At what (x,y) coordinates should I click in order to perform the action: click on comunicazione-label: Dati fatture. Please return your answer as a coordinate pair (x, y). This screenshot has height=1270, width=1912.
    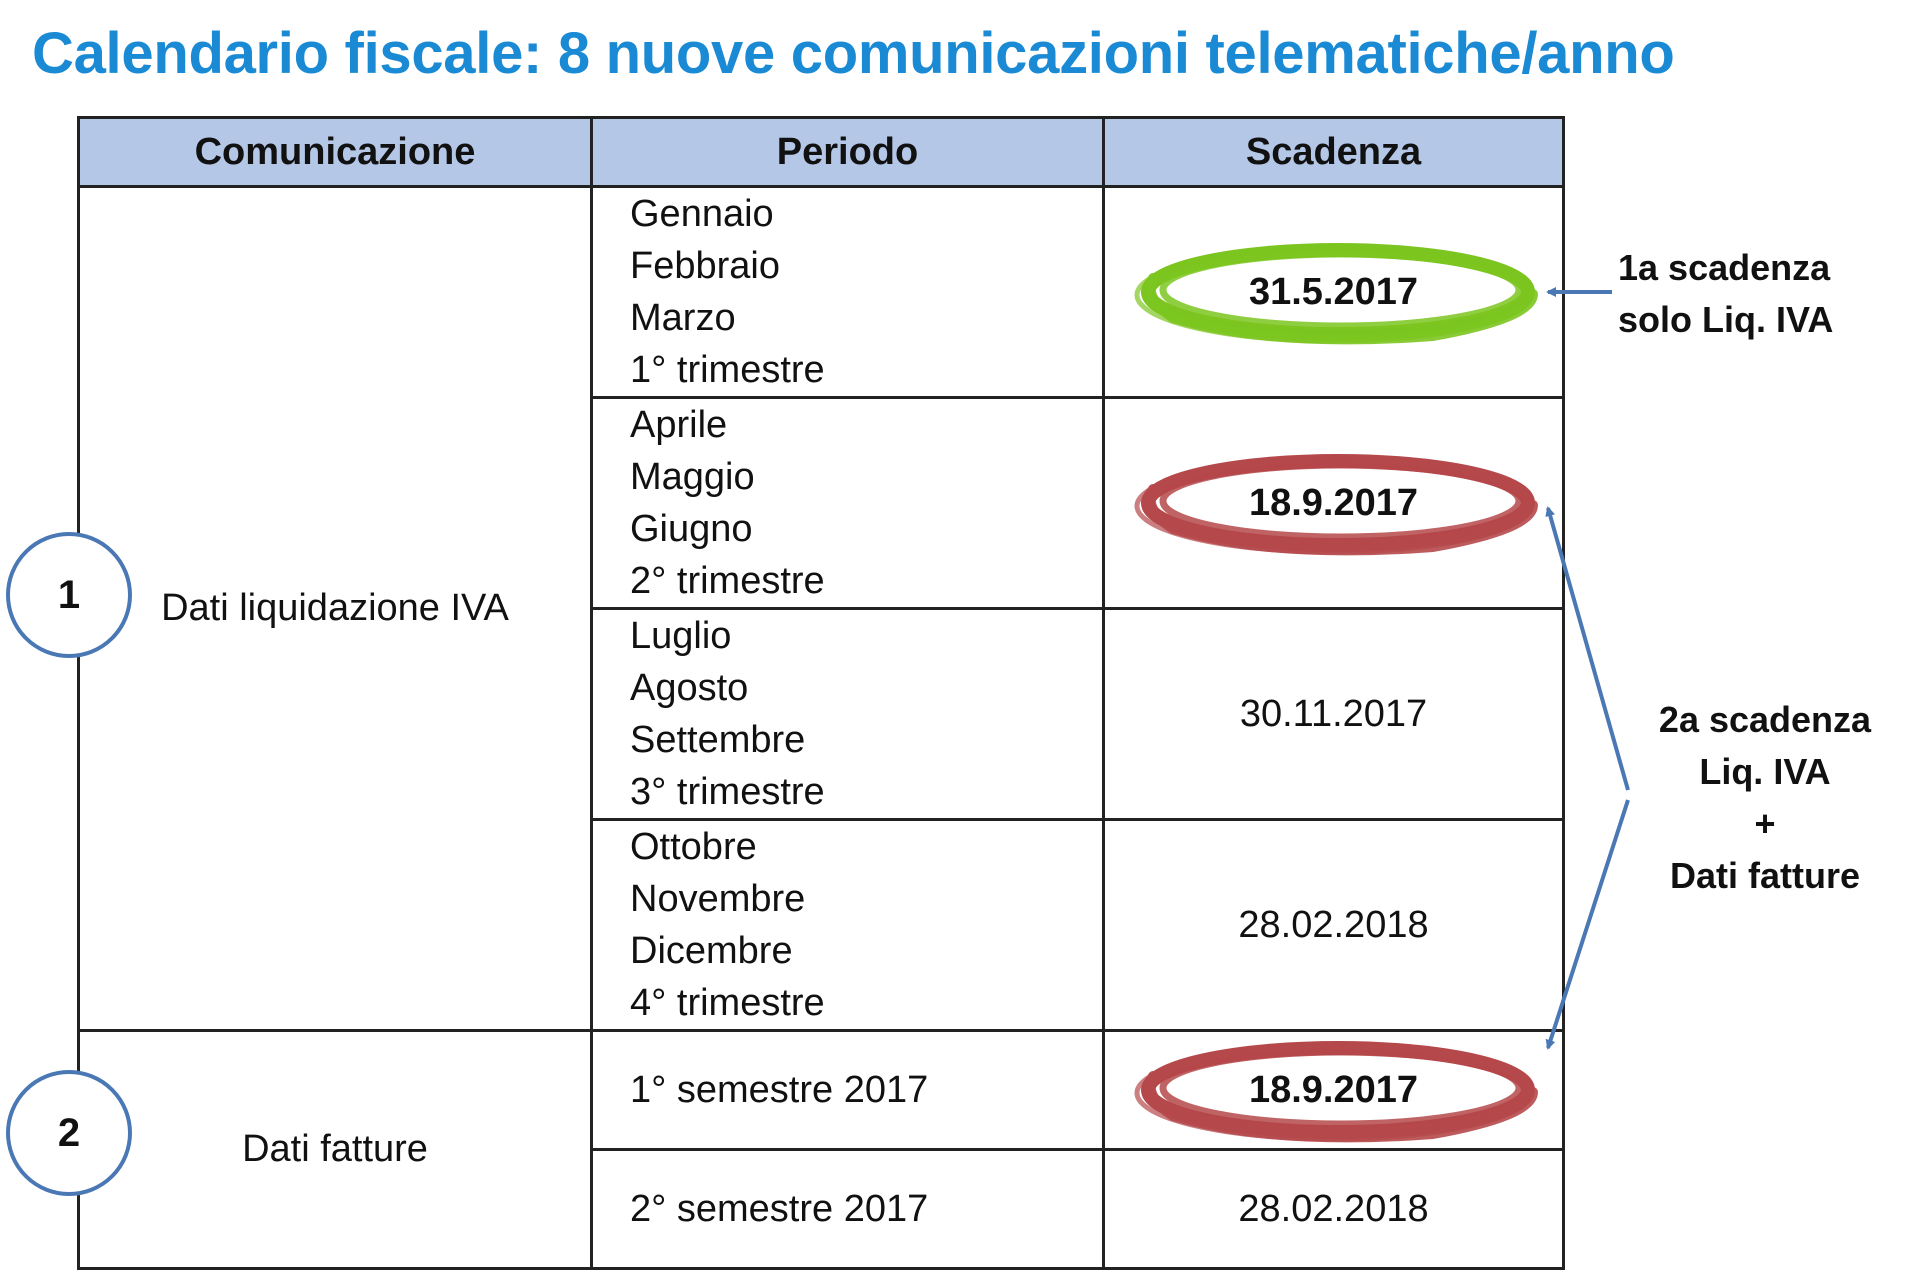
    Looking at the image, I should click on (335, 1149).